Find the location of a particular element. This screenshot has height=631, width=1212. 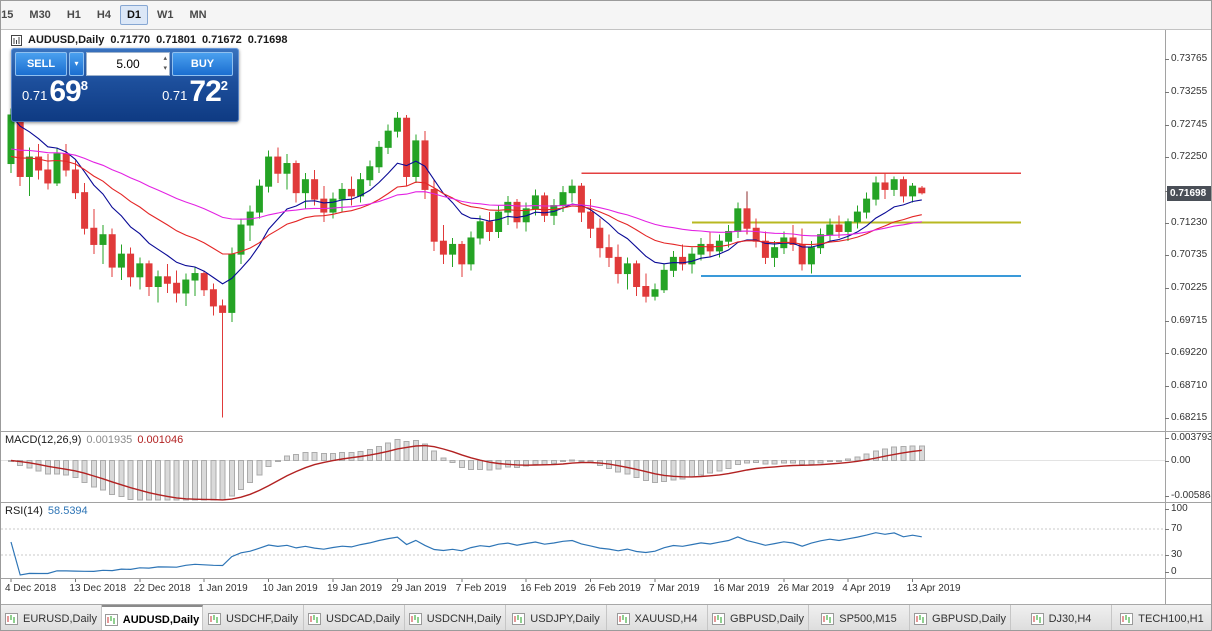

tab-xauusd-h4: XAUUSD,H4 is located at coordinates (657, 617).